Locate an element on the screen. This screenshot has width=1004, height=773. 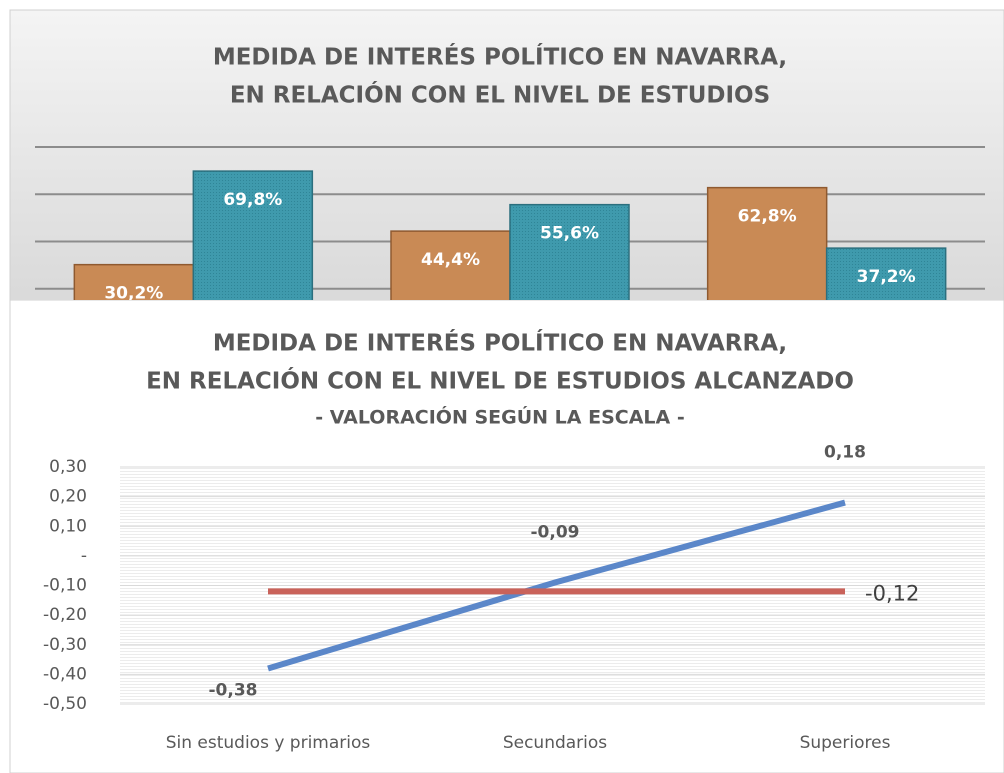
y-tick-label: 0,10 is located at coordinates (68, 526).